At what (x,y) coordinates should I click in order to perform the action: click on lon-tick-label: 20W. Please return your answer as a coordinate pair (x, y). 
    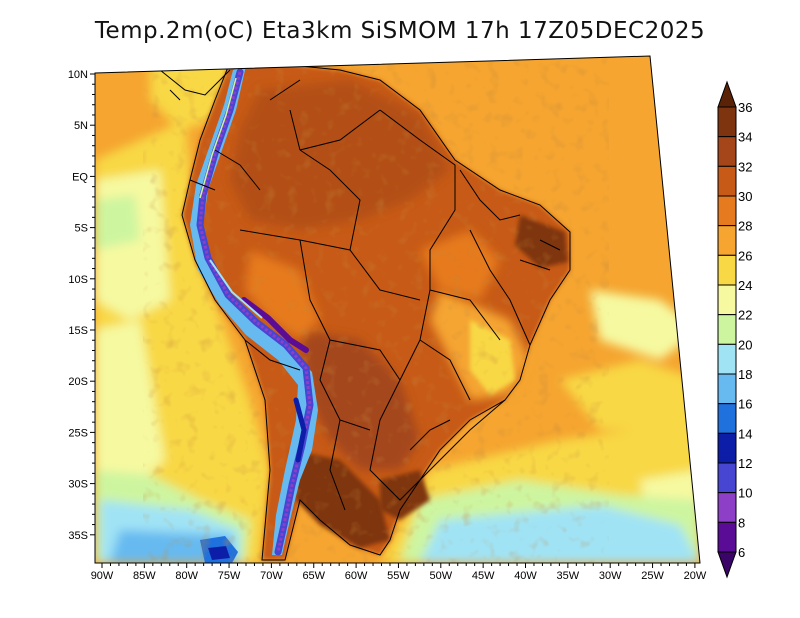
    Looking at the image, I should click on (695, 576).